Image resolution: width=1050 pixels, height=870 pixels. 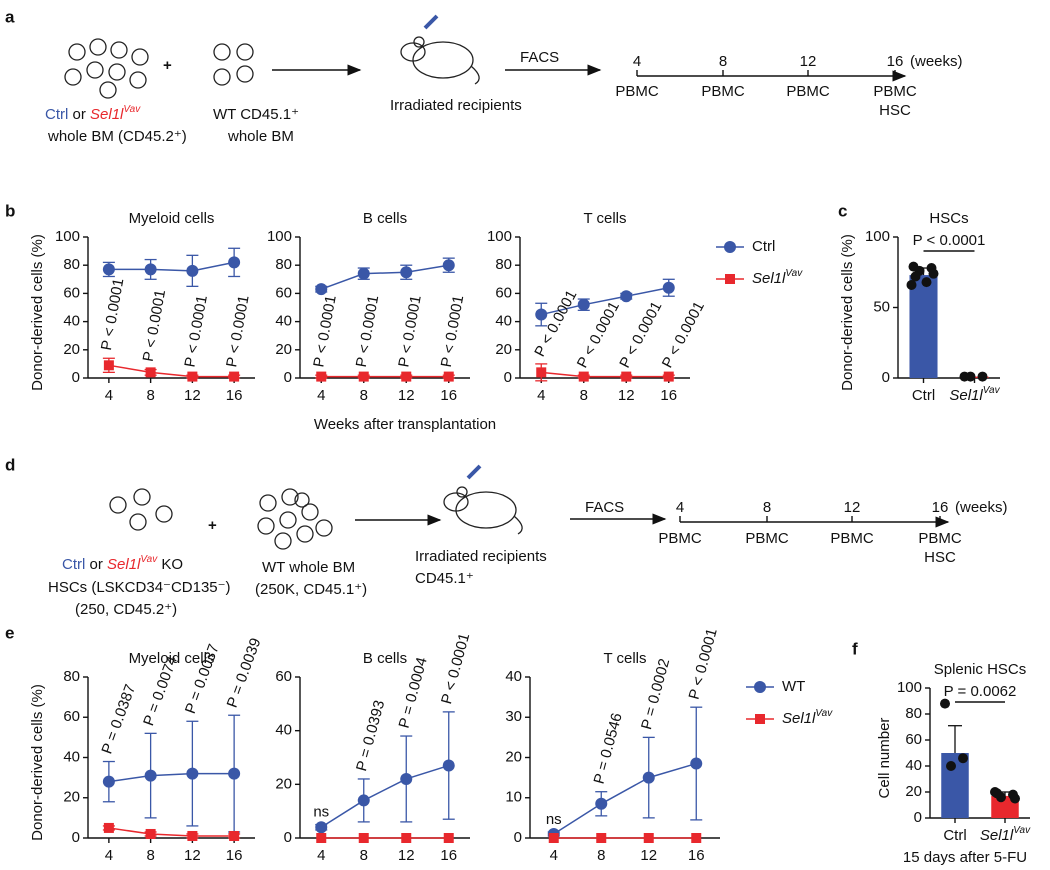 I want to click on error-bar, so click(x=955, y=739).